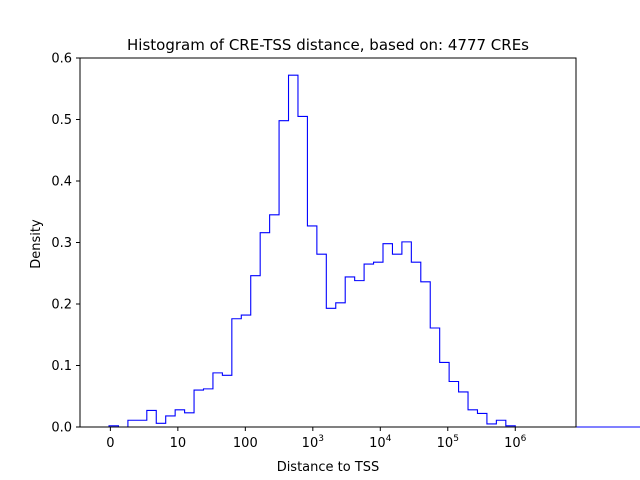 The image size is (640, 480). Describe the element at coordinates (61, 59) in the screenshot. I see `y-tick-label: 0.6` at that location.